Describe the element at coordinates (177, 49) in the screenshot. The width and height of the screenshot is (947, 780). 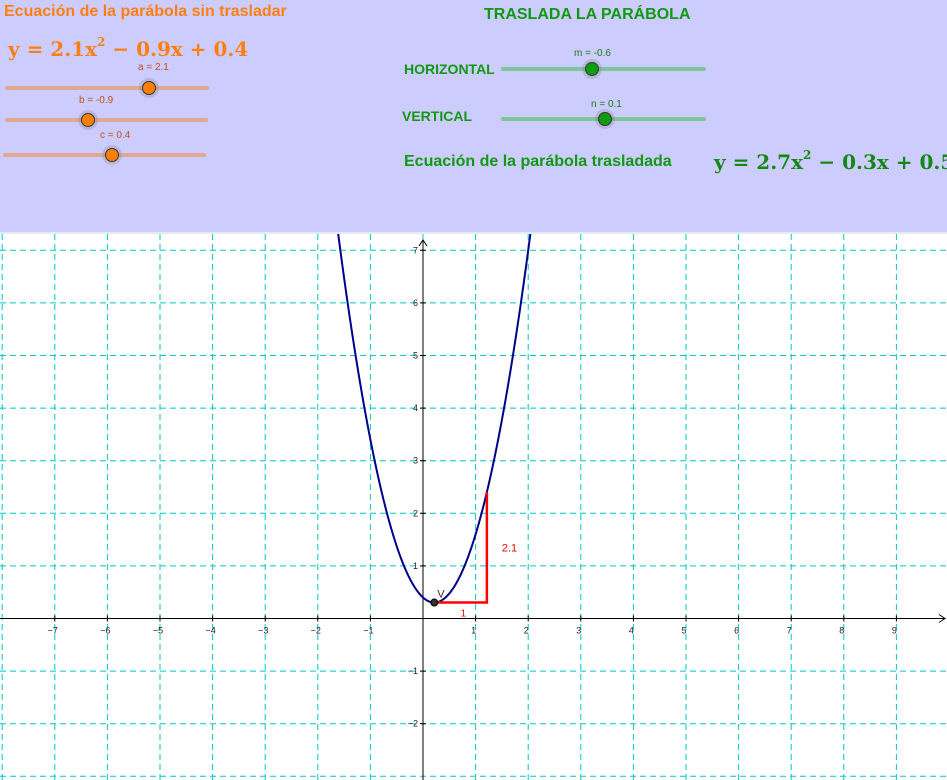
I see `original-equation-suffix: − 0.9x + 0.4` at that location.